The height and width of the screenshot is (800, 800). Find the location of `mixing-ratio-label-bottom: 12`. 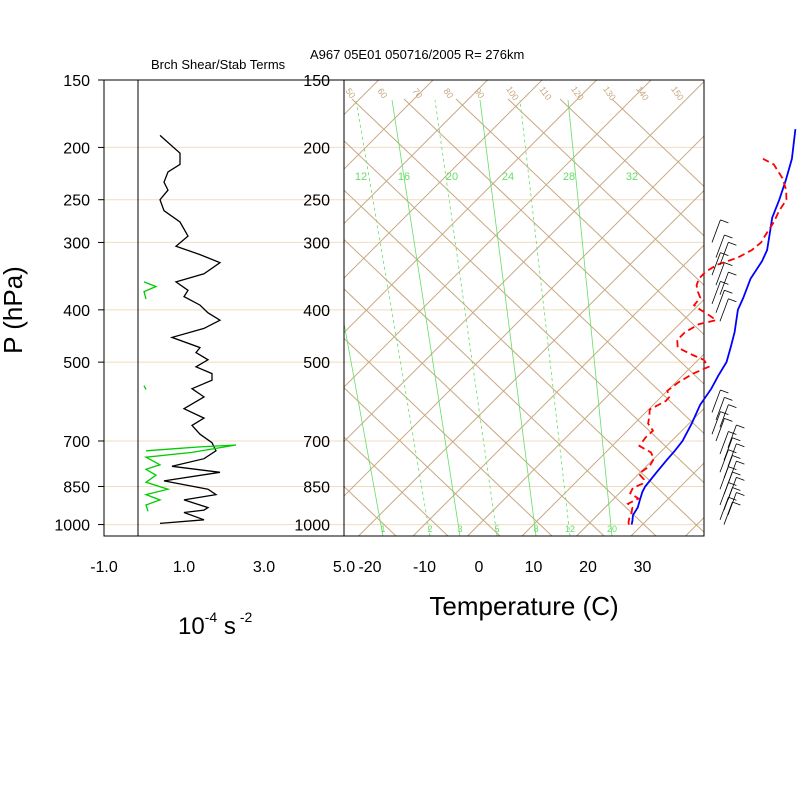

mixing-ratio-label-bottom: 12 is located at coordinates (570, 529).